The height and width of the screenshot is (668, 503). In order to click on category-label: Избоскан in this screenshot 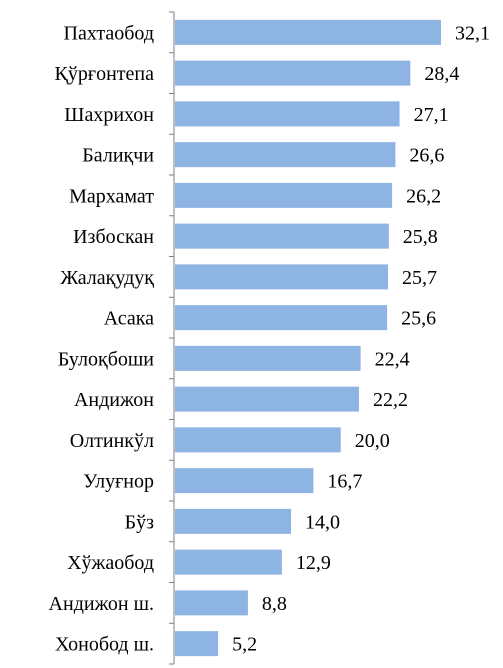, I will do `click(113, 237)`.